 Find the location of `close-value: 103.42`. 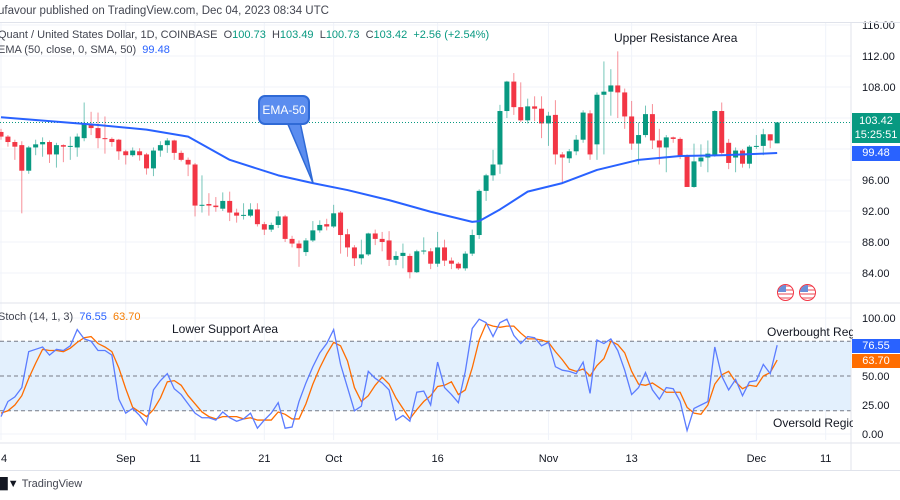

close-value: 103.42 is located at coordinates (390, 35).